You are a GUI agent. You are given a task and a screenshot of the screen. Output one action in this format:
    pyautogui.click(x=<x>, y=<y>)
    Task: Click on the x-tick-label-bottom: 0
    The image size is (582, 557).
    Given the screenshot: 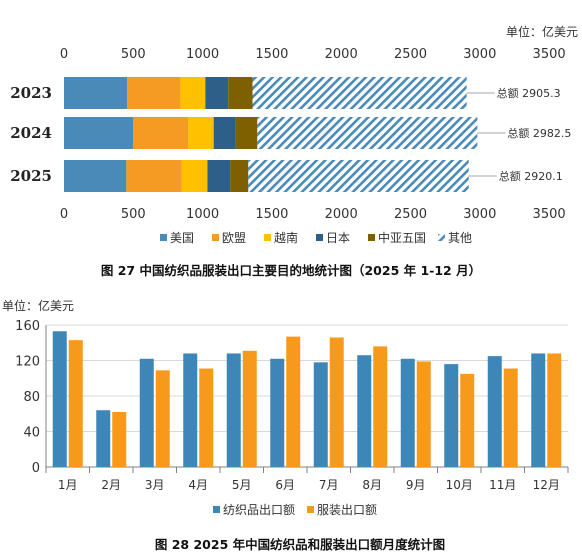 What is the action you would take?
    pyautogui.click(x=64, y=214)
    